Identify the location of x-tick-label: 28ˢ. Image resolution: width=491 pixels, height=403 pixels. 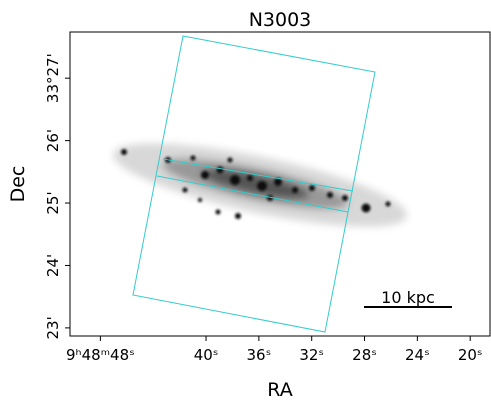
(364, 355).